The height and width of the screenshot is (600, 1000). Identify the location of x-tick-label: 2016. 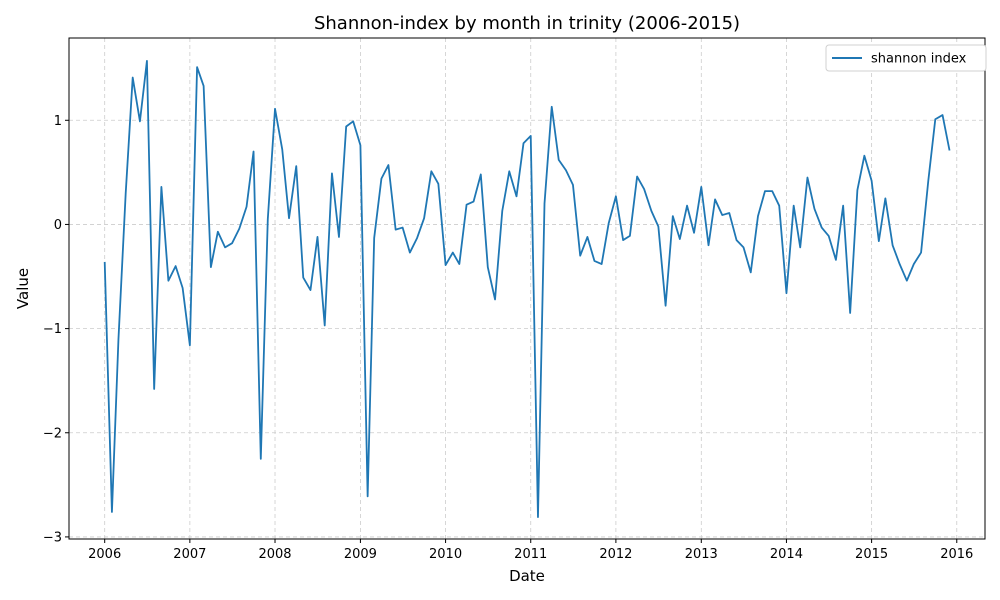
(956, 554).